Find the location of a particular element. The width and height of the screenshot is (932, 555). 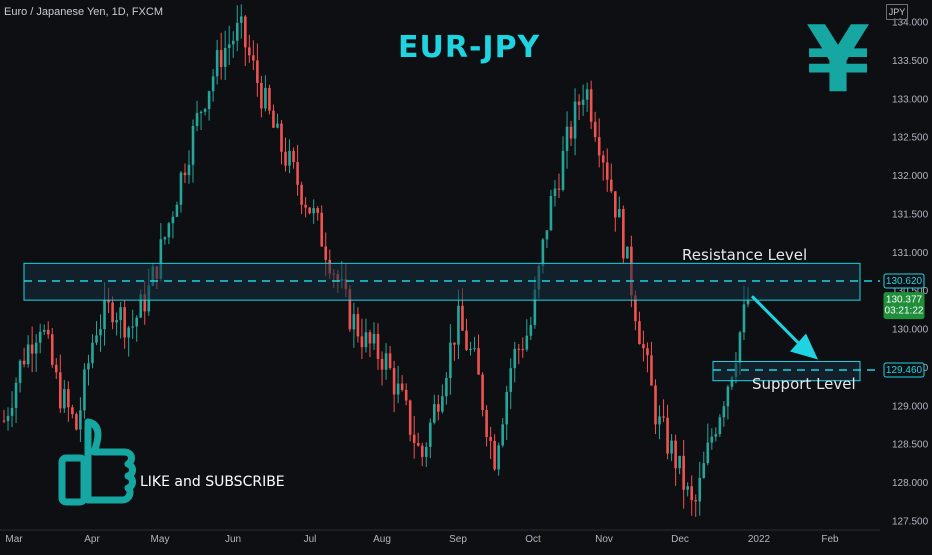

last-price-tag-text: 130.377 is located at coordinates (904, 300).